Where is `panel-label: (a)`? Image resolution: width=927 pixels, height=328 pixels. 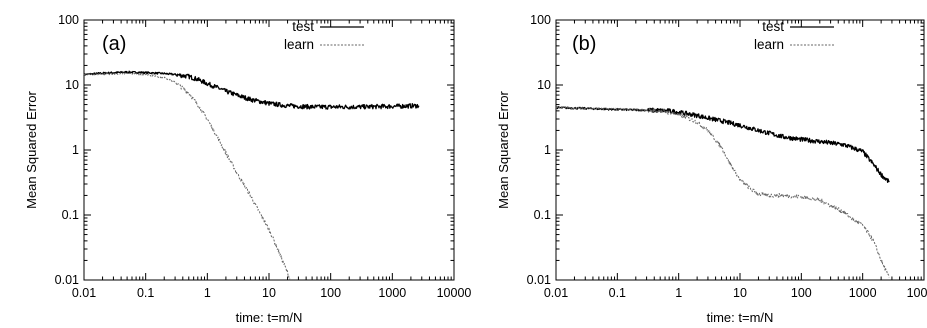 panel-label: (a) is located at coordinates (114, 44).